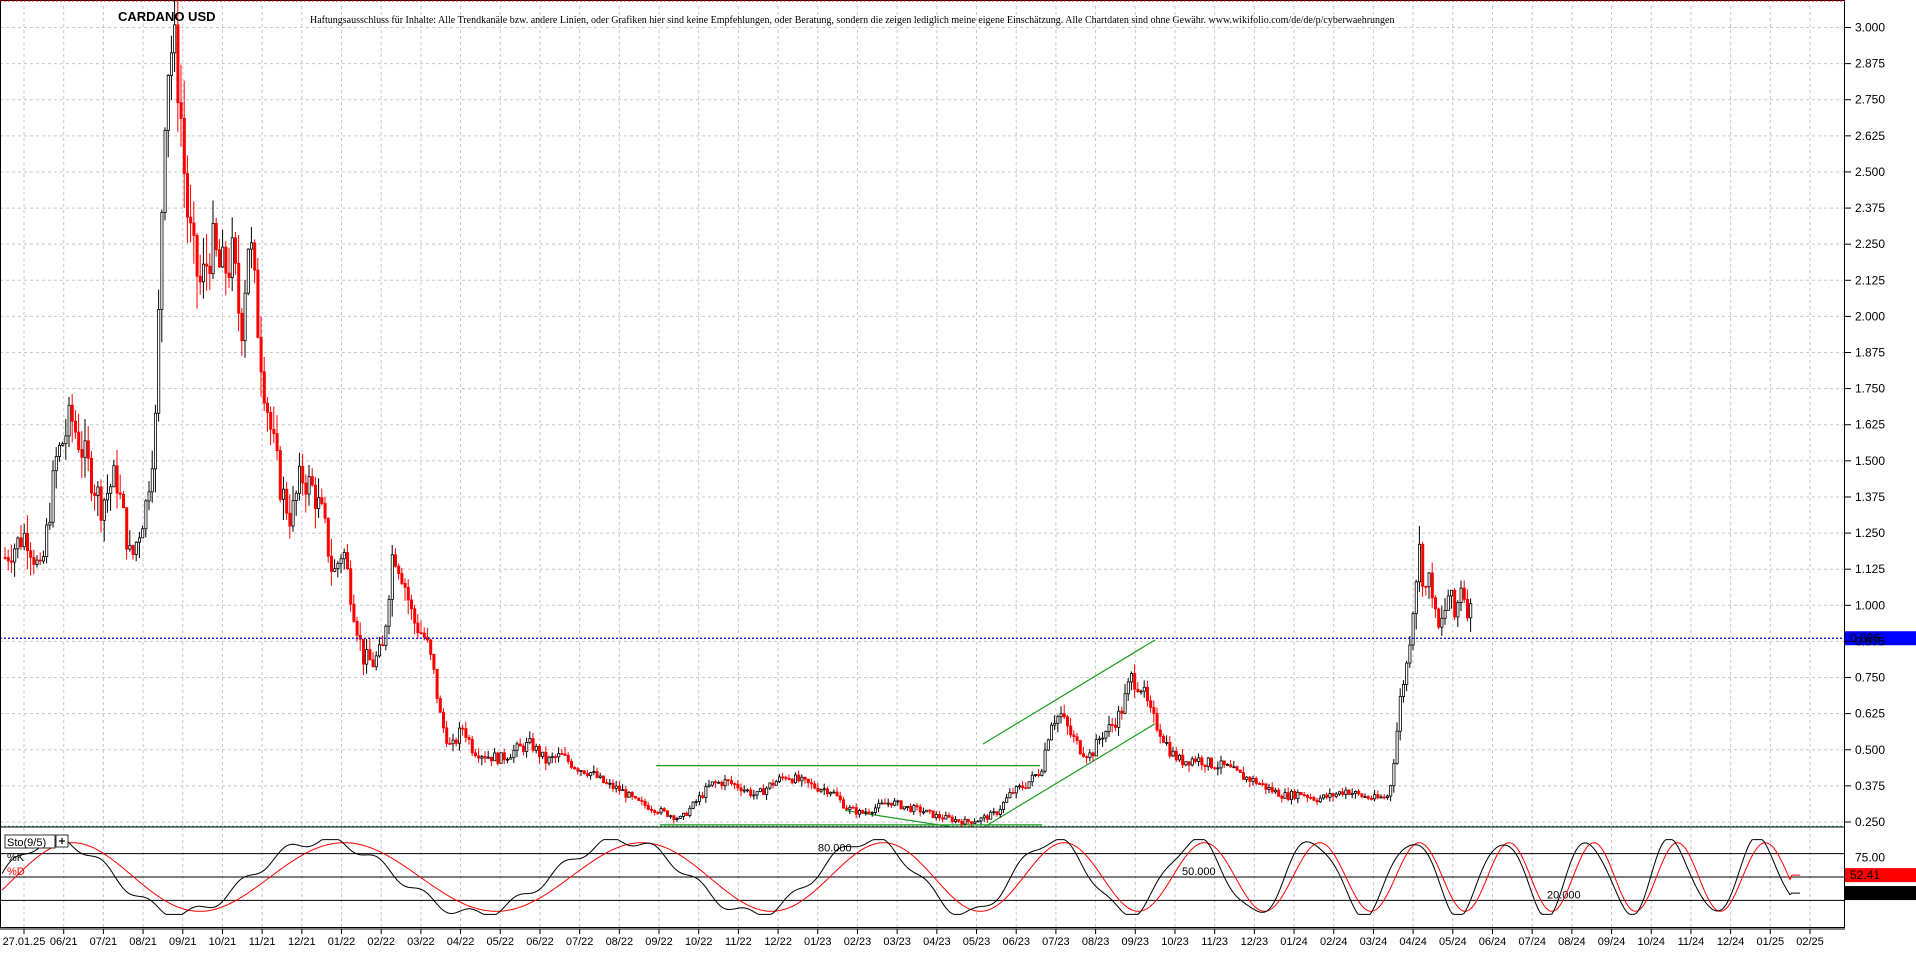 This screenshot has width=1916, height=953. Describe the element at coordinates (26, 843) in the screenshot. I see `indicator-label: Sto(9/5)` at that location.